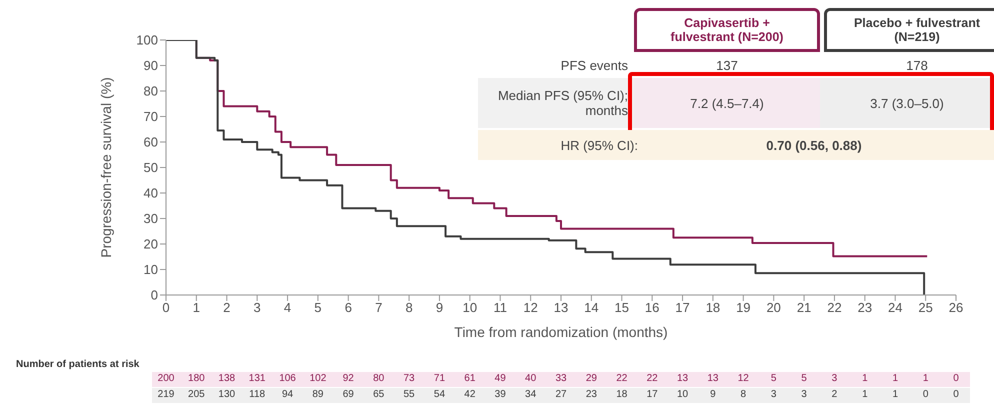 Image resolution: width=994 pixels, height=414 pixels. Describe the element at coordinates (917, 30) in the screenshot. I see `text: Placebo + fulvestrant (N=219)` at that location.